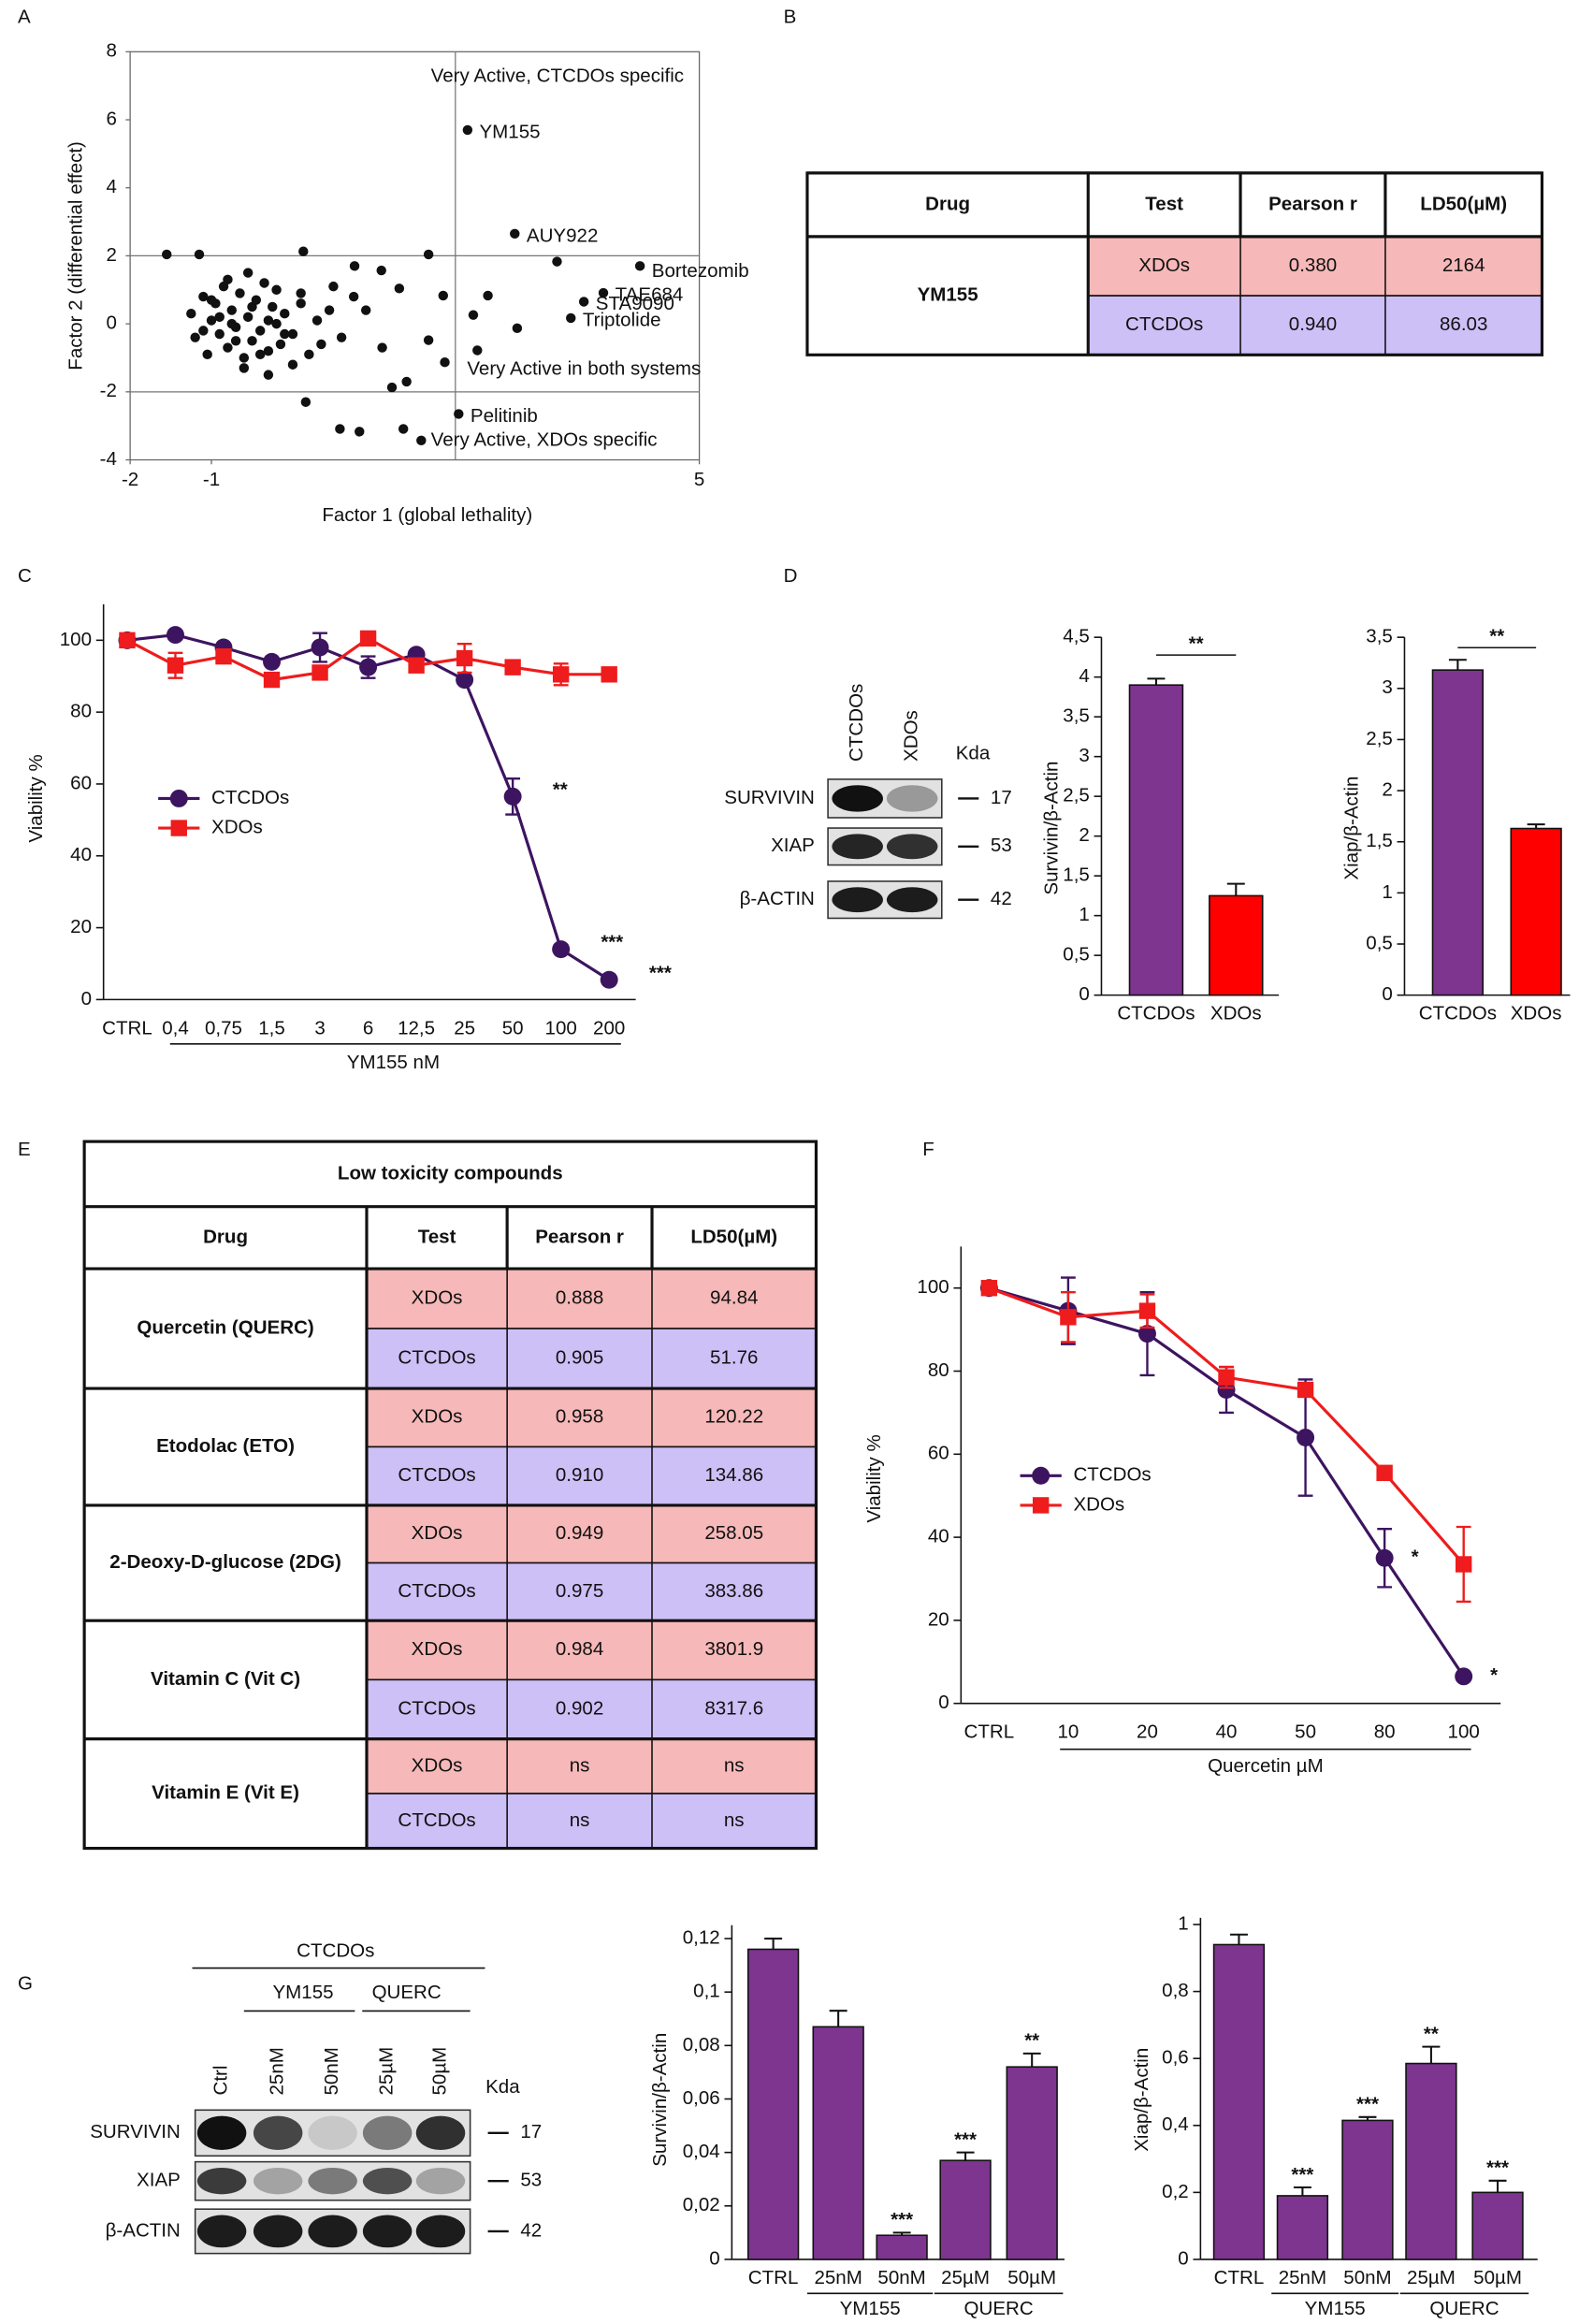  I want to click on y-tick-label: 8, so click(111, 51).